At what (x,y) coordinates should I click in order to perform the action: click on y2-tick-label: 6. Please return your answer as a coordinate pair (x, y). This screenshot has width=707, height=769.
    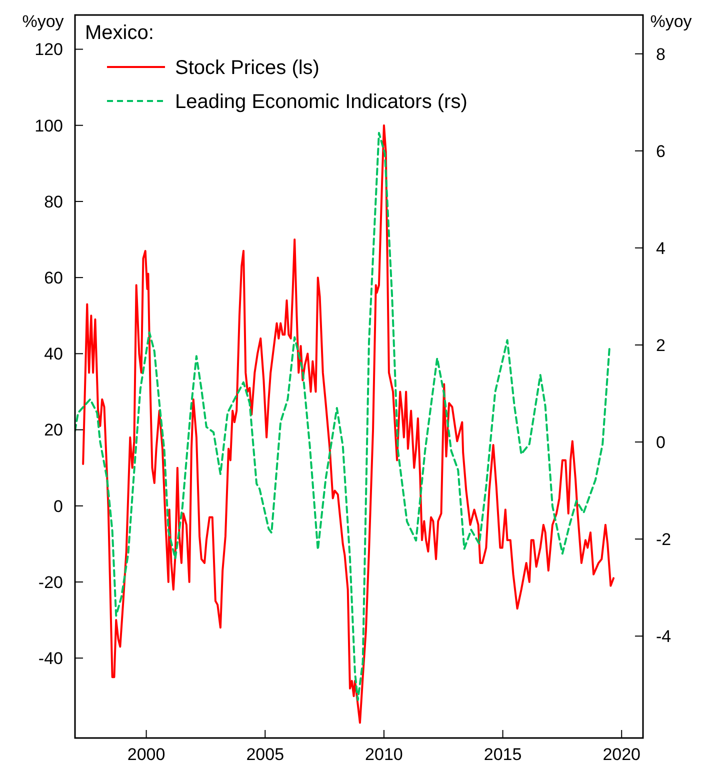
    Looking at the image, I should click on (661, 151).